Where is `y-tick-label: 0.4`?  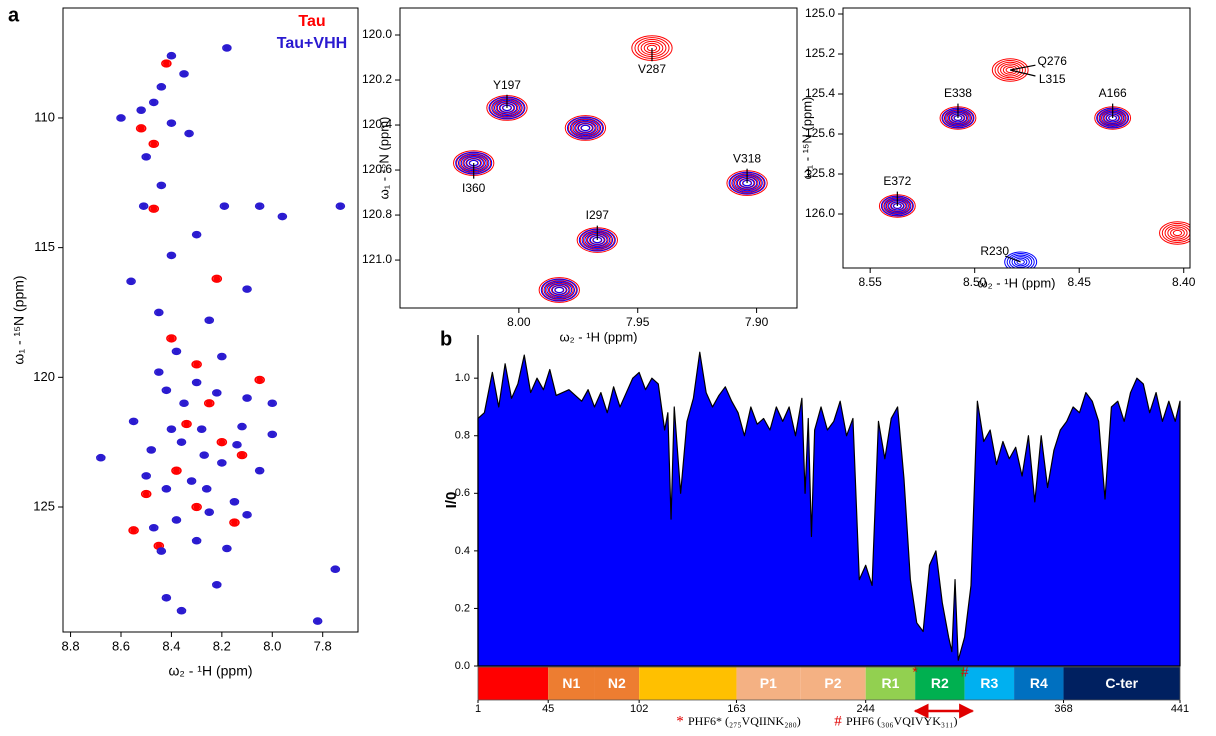
y-tick-label: 0.4 is located at coordinates (462, 551).